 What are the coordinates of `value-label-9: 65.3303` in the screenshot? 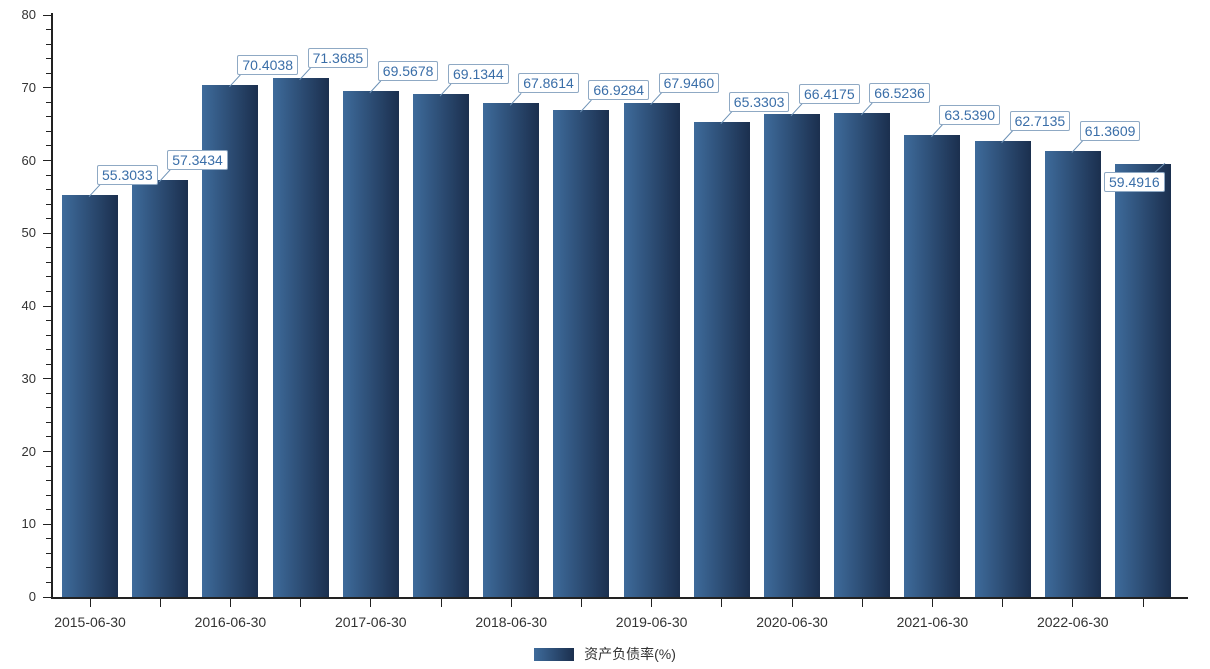 It's located at (759, 101).